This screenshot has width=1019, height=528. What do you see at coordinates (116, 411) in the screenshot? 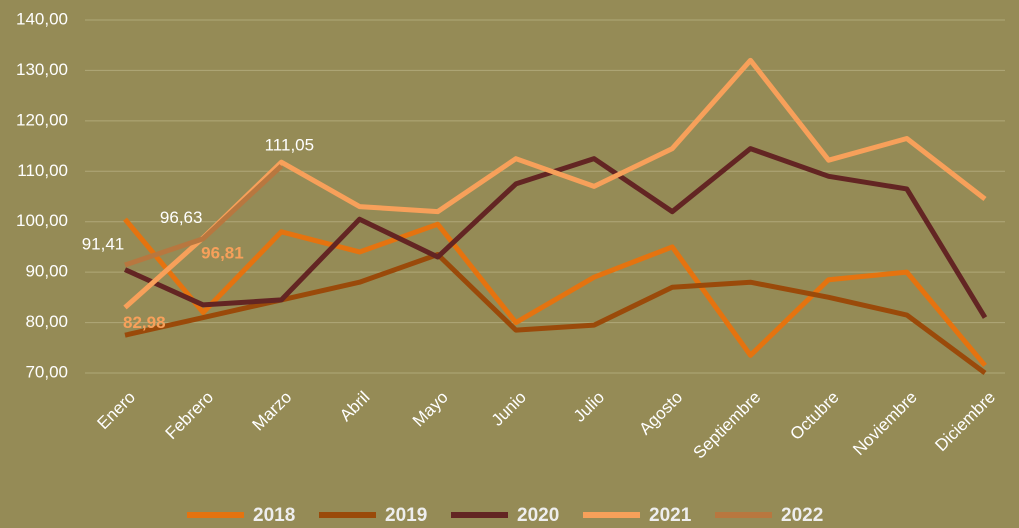
I see `x-tick-label: Enero` at bounding box center [116, 411].